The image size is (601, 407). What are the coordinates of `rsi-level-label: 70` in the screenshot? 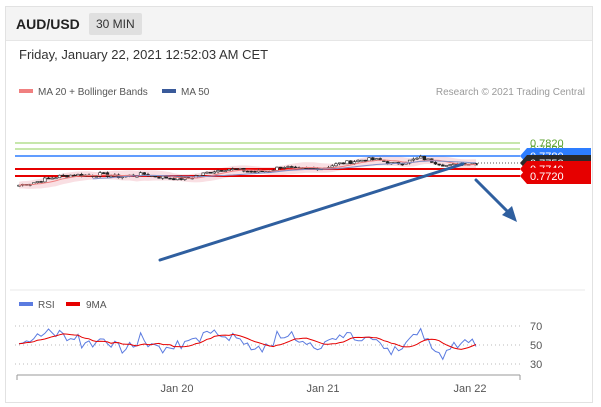 It's located at (536, 327).